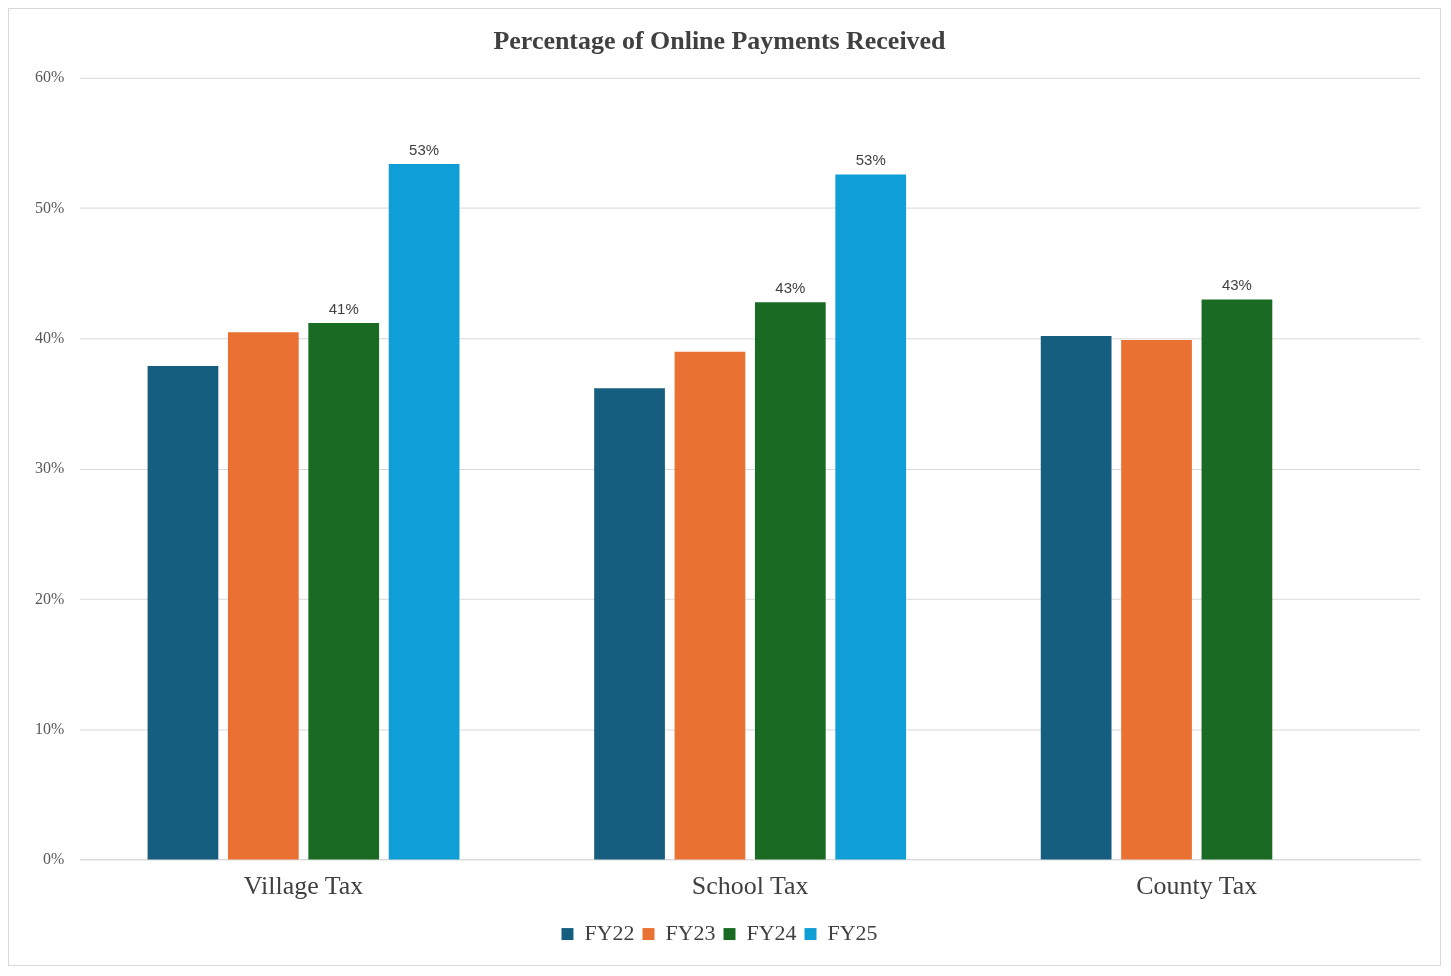 Image resolution: width=1451 pixels, height=976 pixels. What do you see at coordinates (852, 932) in the screenshot?
I see `legend-label: FY25` at bounding box center [852, 932].